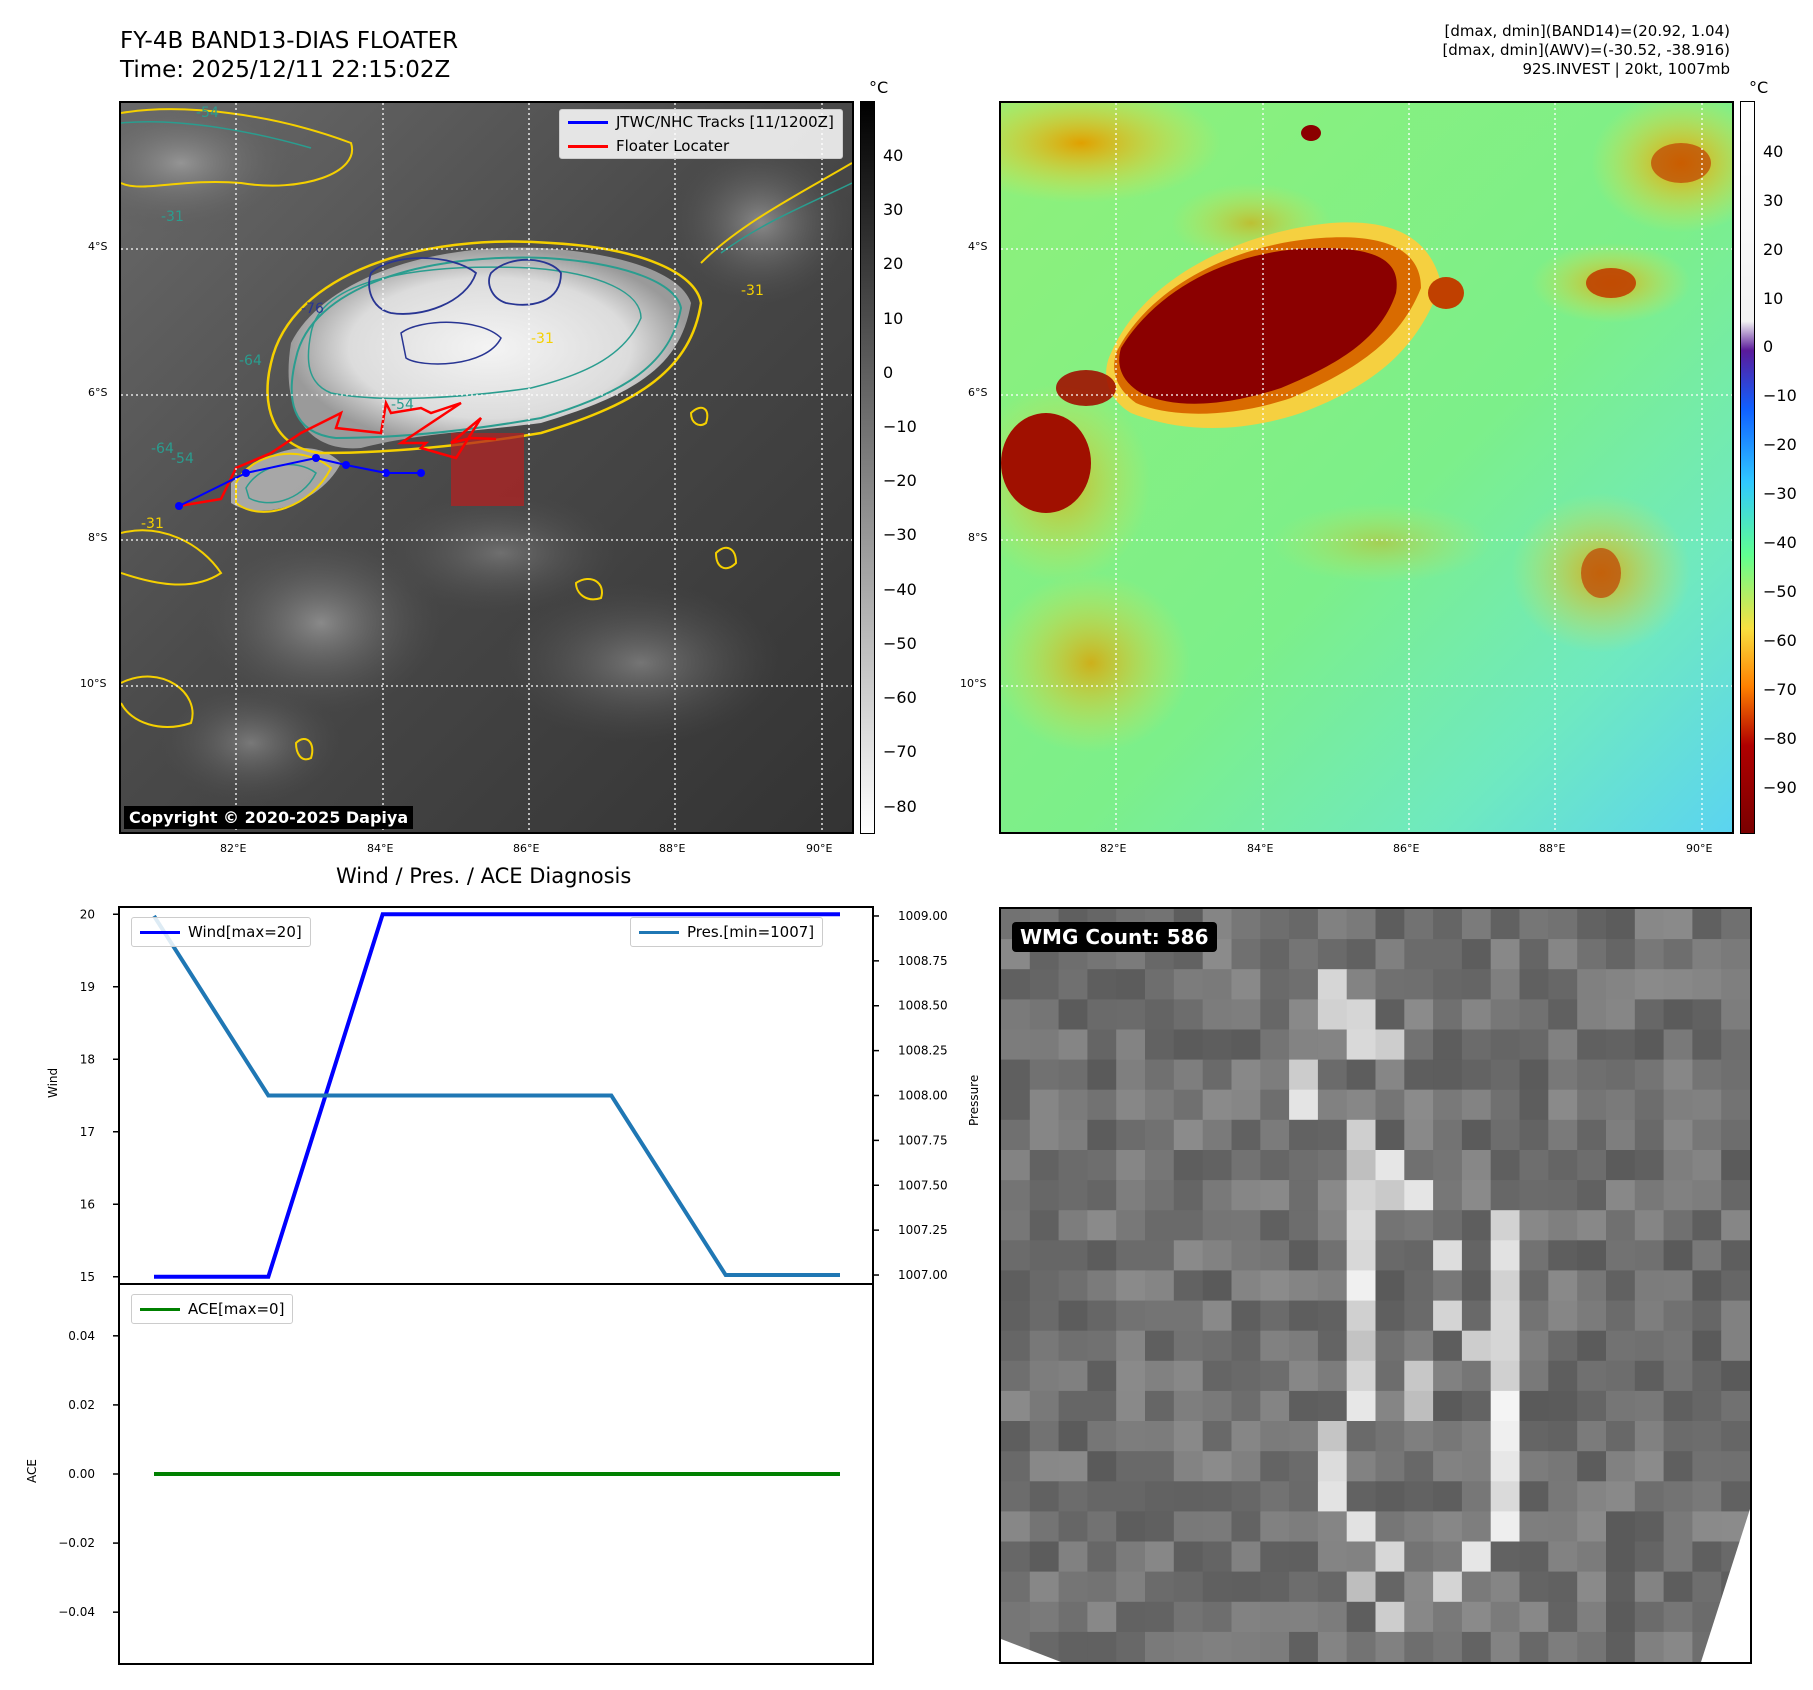 The image size is (1813, 1690). What do you see at coordinates (701, 122) in the screenshot?
I see `legend-track: JTWC/NHC Tracks [11/1200Z]` at bounding box center [701, 122].